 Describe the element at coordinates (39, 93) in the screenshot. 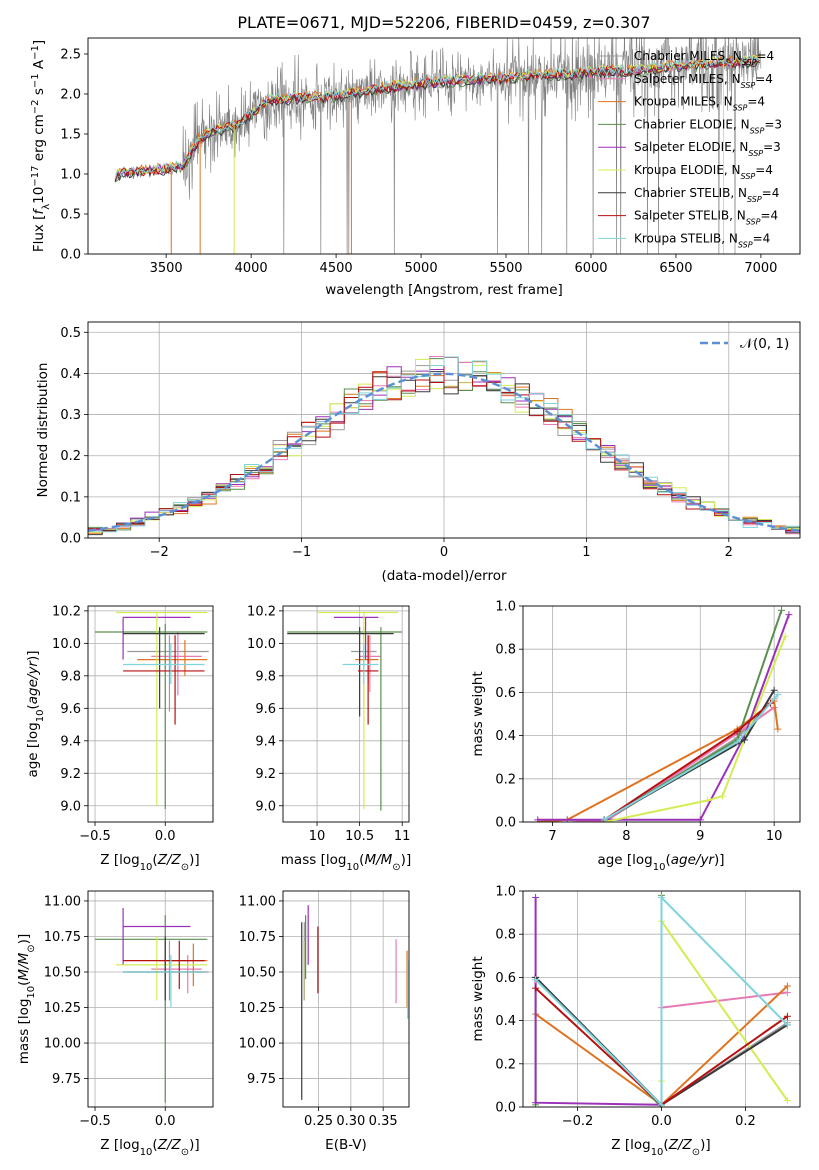

I see `label-part: s` at that location.